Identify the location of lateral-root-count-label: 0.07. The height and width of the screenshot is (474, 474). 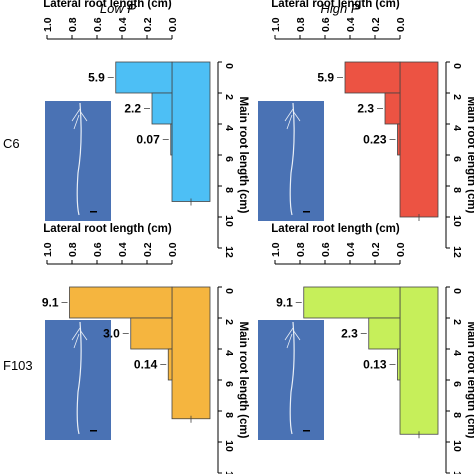
(148, 140).